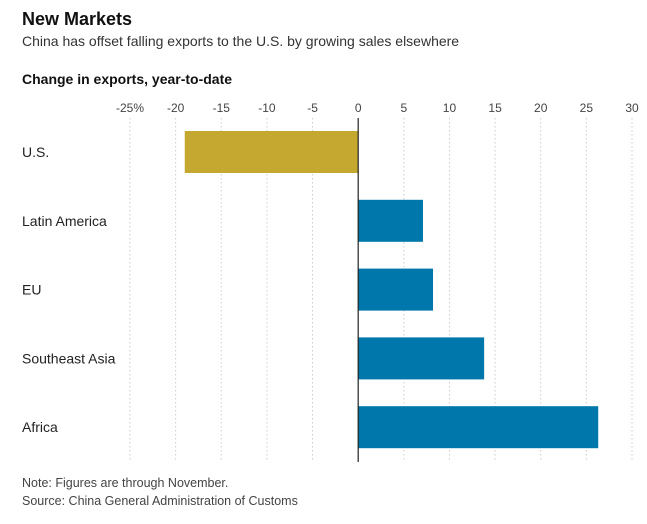 This screenshot has width=647, height=524. What do you see at coordinates (495, 108) in the screenshot?
I see `x-tick-label: 15` at bounding box center [495, 108].